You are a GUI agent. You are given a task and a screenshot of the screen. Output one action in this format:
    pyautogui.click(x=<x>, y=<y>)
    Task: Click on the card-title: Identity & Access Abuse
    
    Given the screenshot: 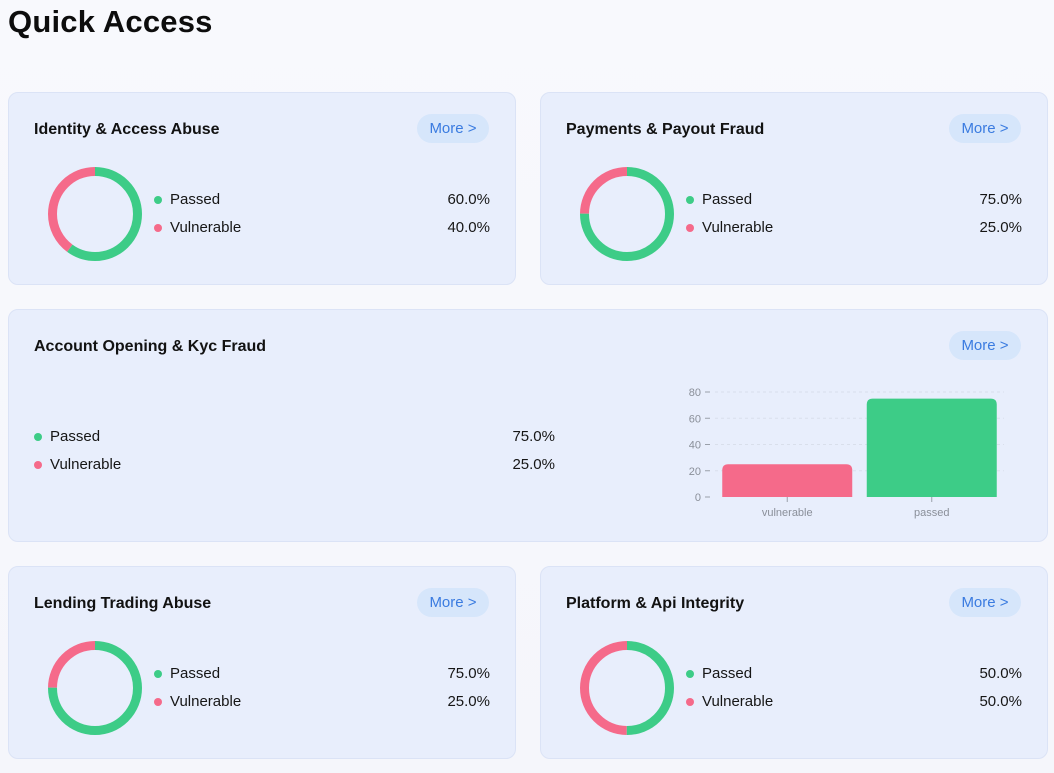 What is the action you would take?
    pyautogui.click(x=127, y=129)
    